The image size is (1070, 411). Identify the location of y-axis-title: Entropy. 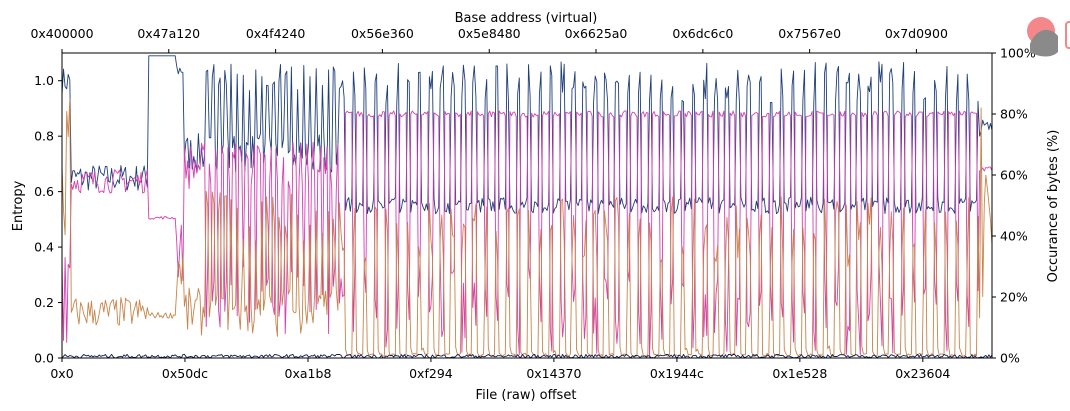
(18, 205).